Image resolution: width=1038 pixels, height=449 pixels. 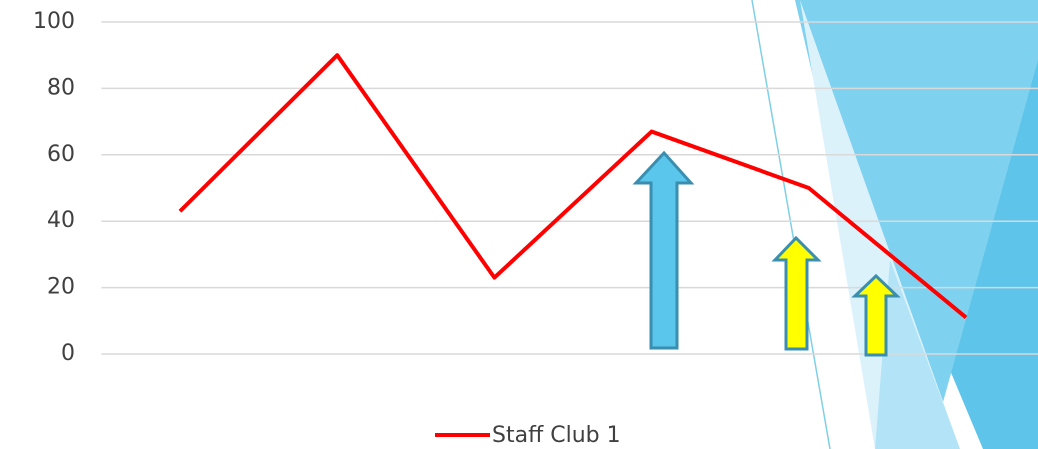 I want to click on legend-label: Staff Club 1, so click(x=556, y=435).